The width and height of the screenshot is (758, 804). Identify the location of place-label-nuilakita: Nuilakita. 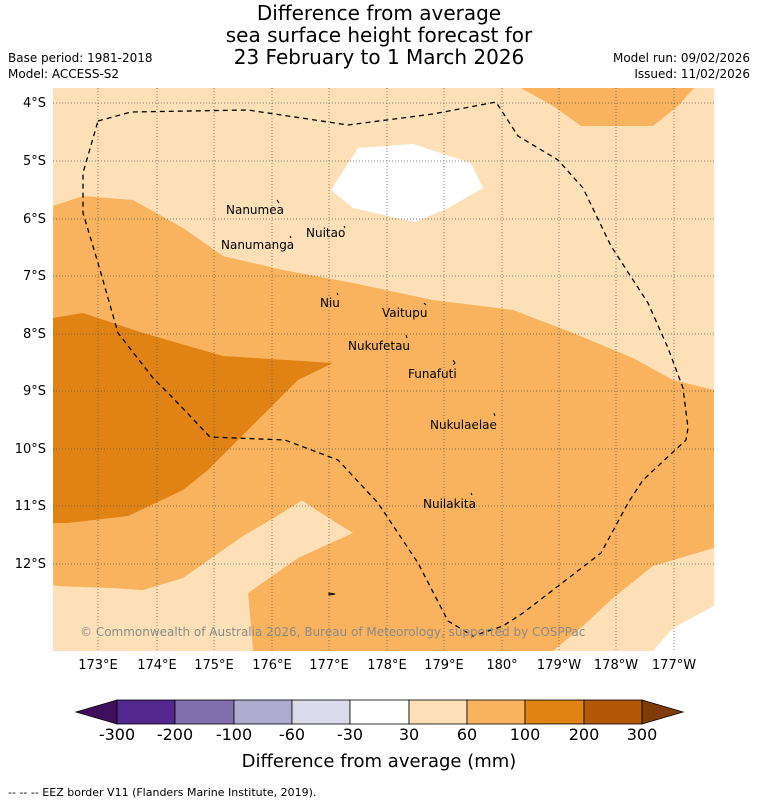
(449, 504).